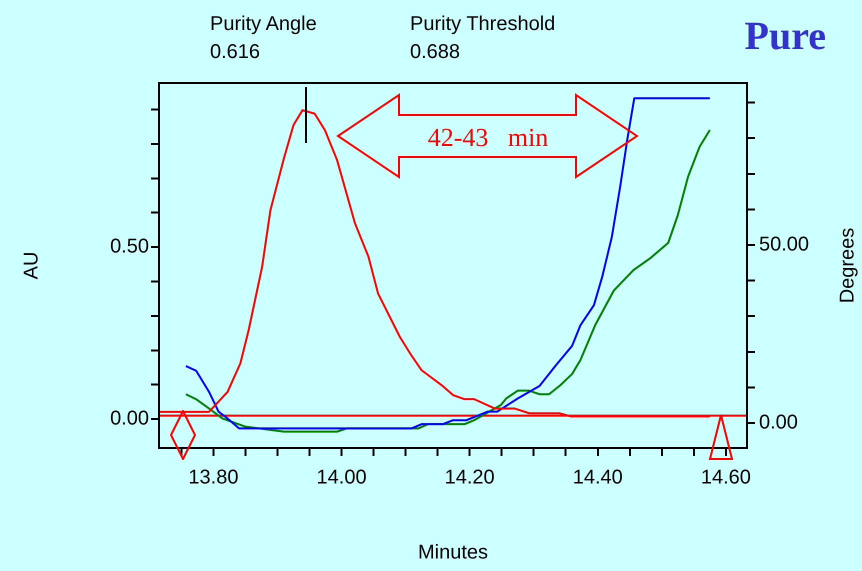  Describe the element at coordinates (469, 477) in the screenshot. I see `x-tick-label: 14.20` at that location.